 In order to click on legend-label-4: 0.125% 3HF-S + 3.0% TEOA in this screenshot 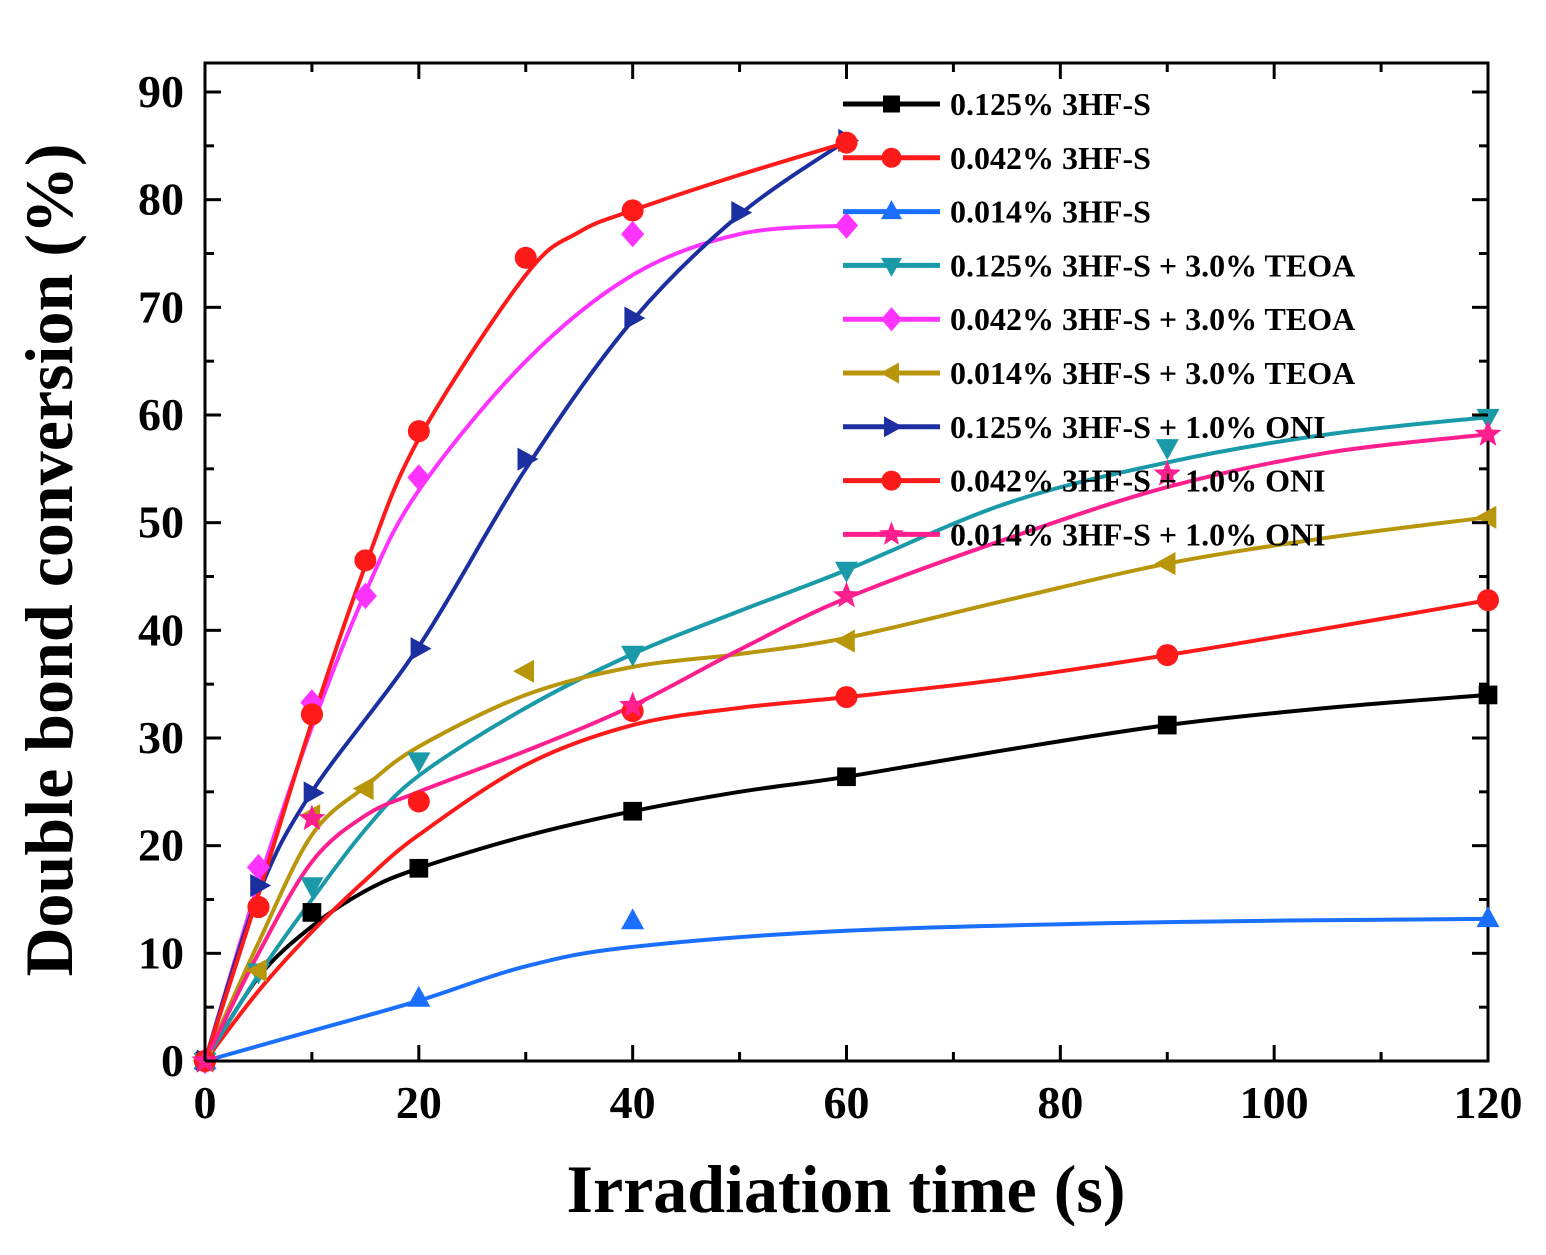, I will do `click(1152, 265)`.